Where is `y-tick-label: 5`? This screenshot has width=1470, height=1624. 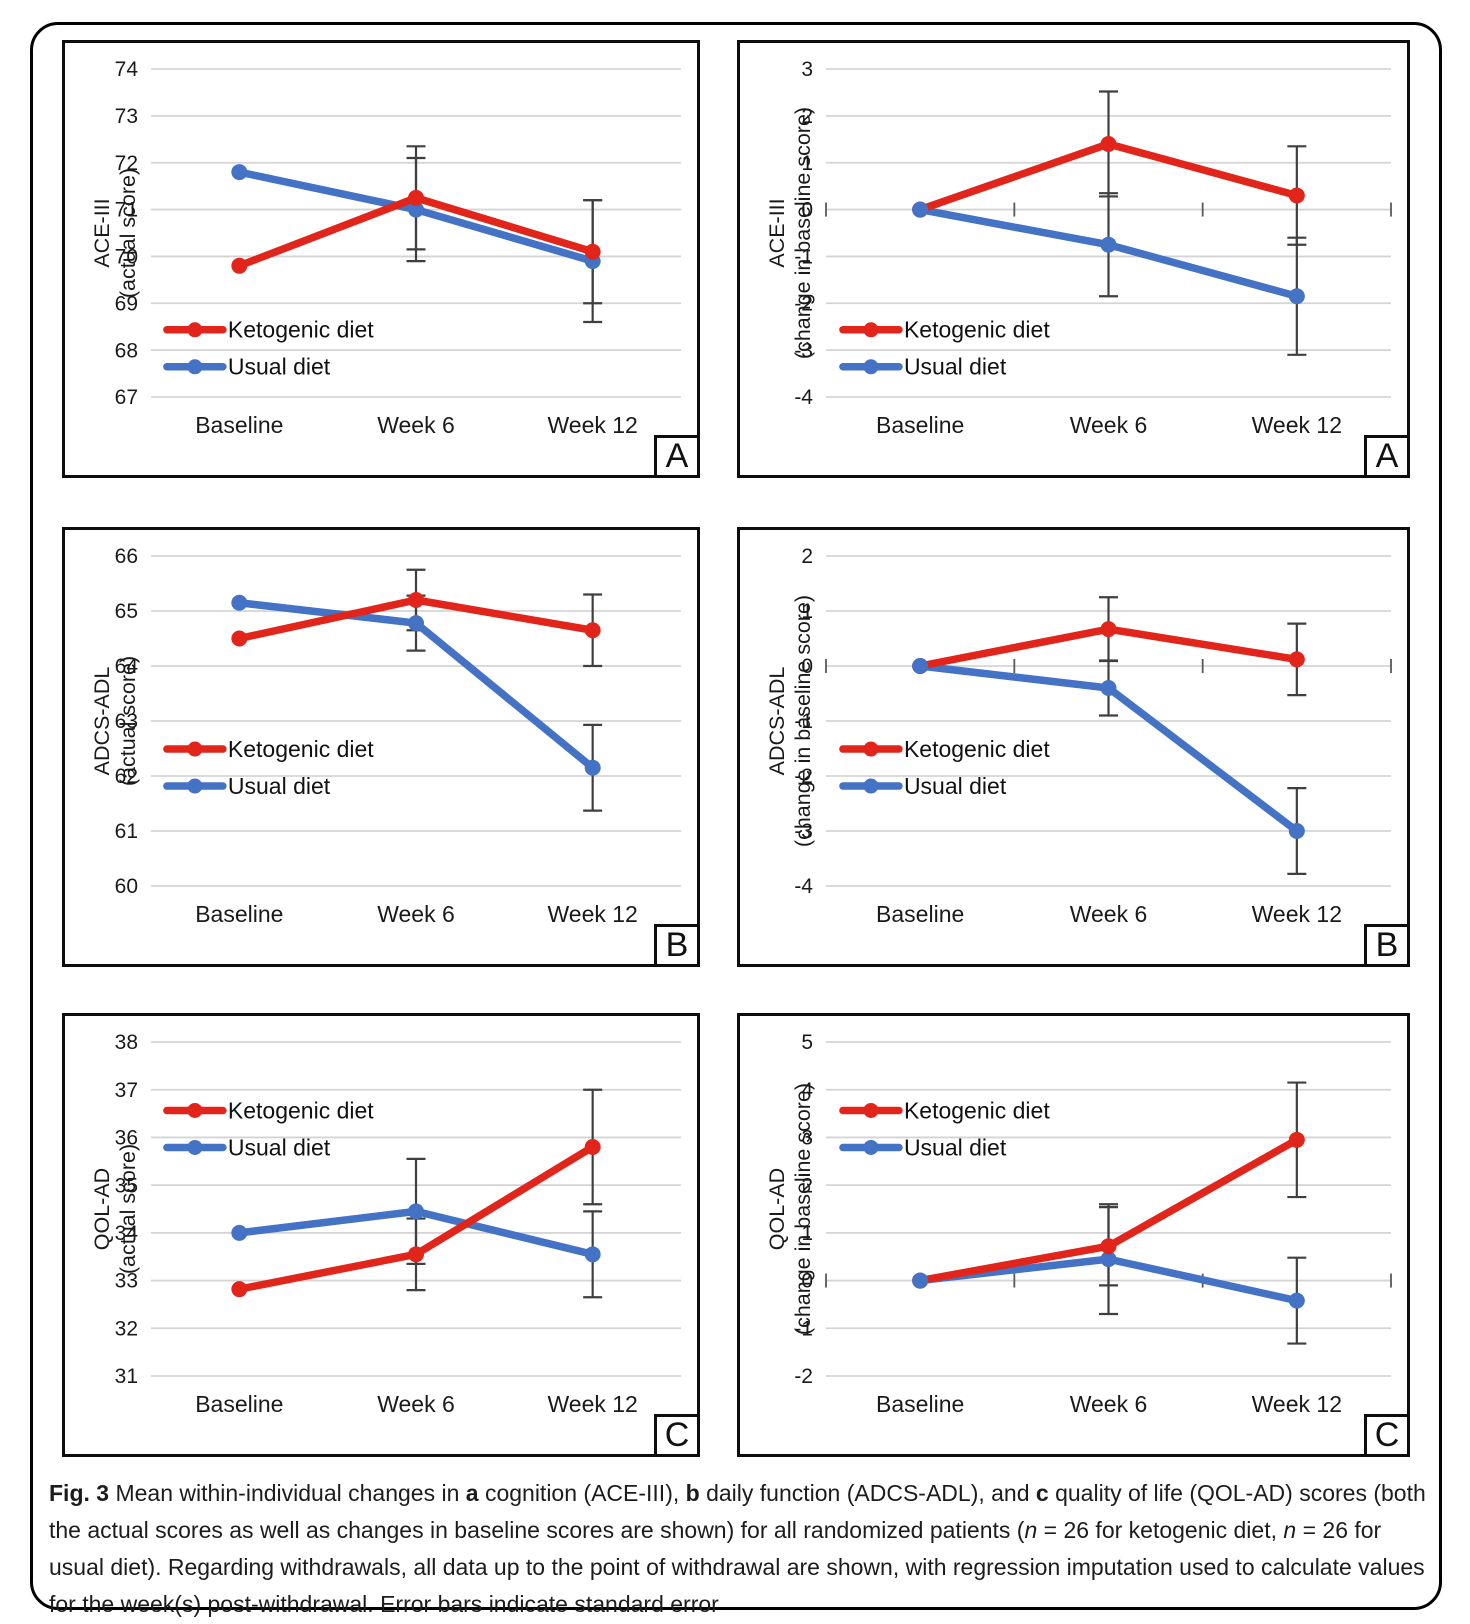
y-tick-label: 5 is located at coordinates (807, 1042).